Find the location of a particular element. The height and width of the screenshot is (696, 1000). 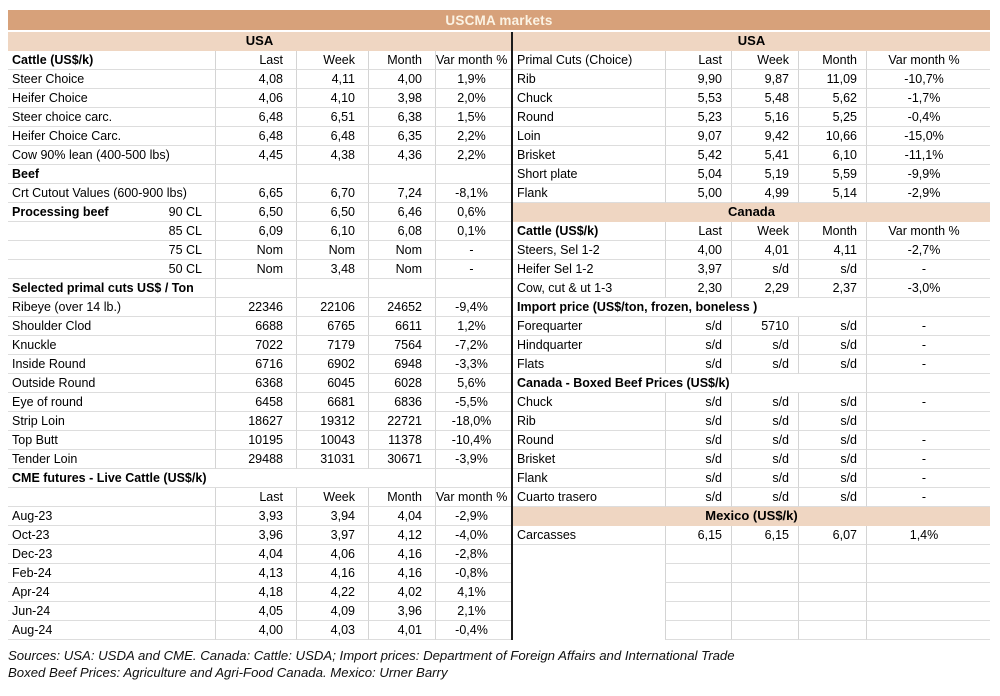

cell-var: -9,9% is located at coordinates (928, 174).